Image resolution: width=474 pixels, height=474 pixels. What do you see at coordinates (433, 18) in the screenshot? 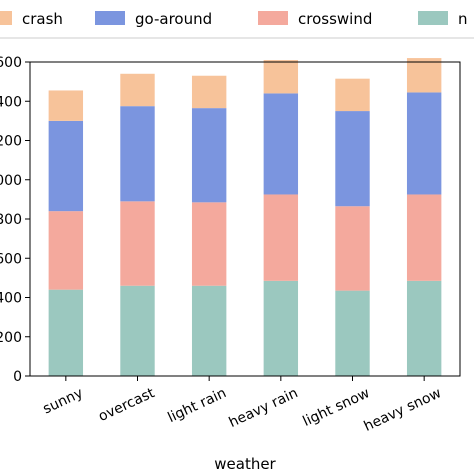
I see `legend-swatch-normal` at bounding box center [433, 18].